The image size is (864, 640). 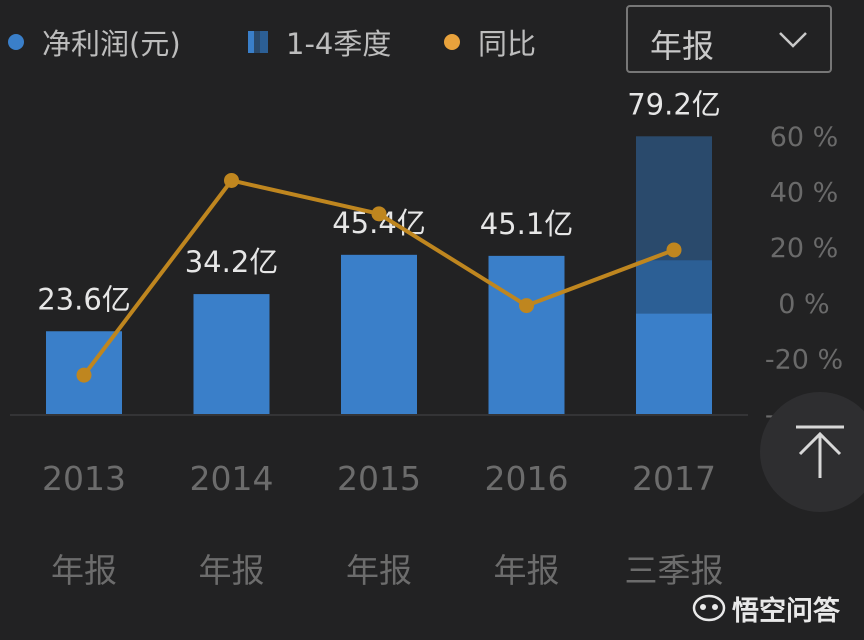 What do you see at coordinates (803, 304) in the screenshot?
I see `right-axis-tick-label: 0 %` at bounding box center [803, 304].